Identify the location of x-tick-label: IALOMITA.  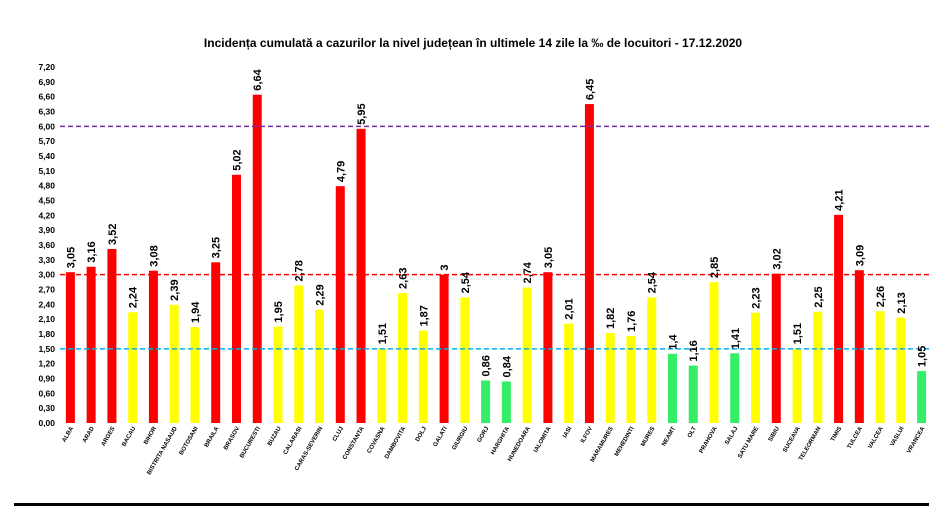
(543, 439).